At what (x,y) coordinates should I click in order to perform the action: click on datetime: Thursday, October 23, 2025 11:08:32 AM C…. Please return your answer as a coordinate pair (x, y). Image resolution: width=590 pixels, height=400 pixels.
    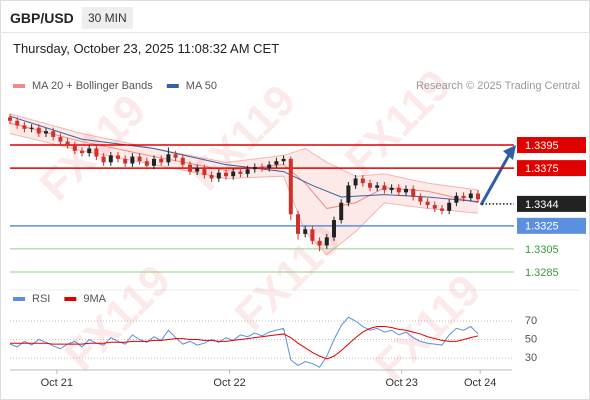
    Looking at the image, I should click on (146, 48).